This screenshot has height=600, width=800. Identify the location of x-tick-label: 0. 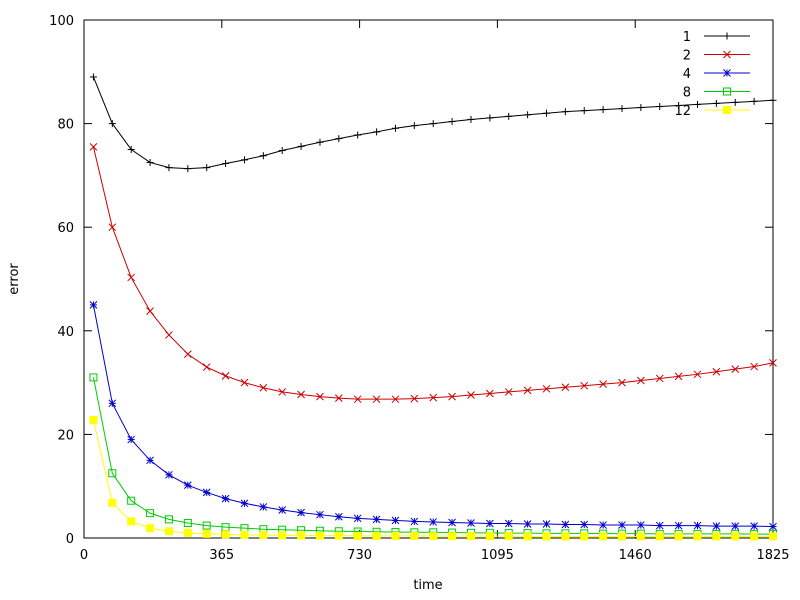
(84, 555).